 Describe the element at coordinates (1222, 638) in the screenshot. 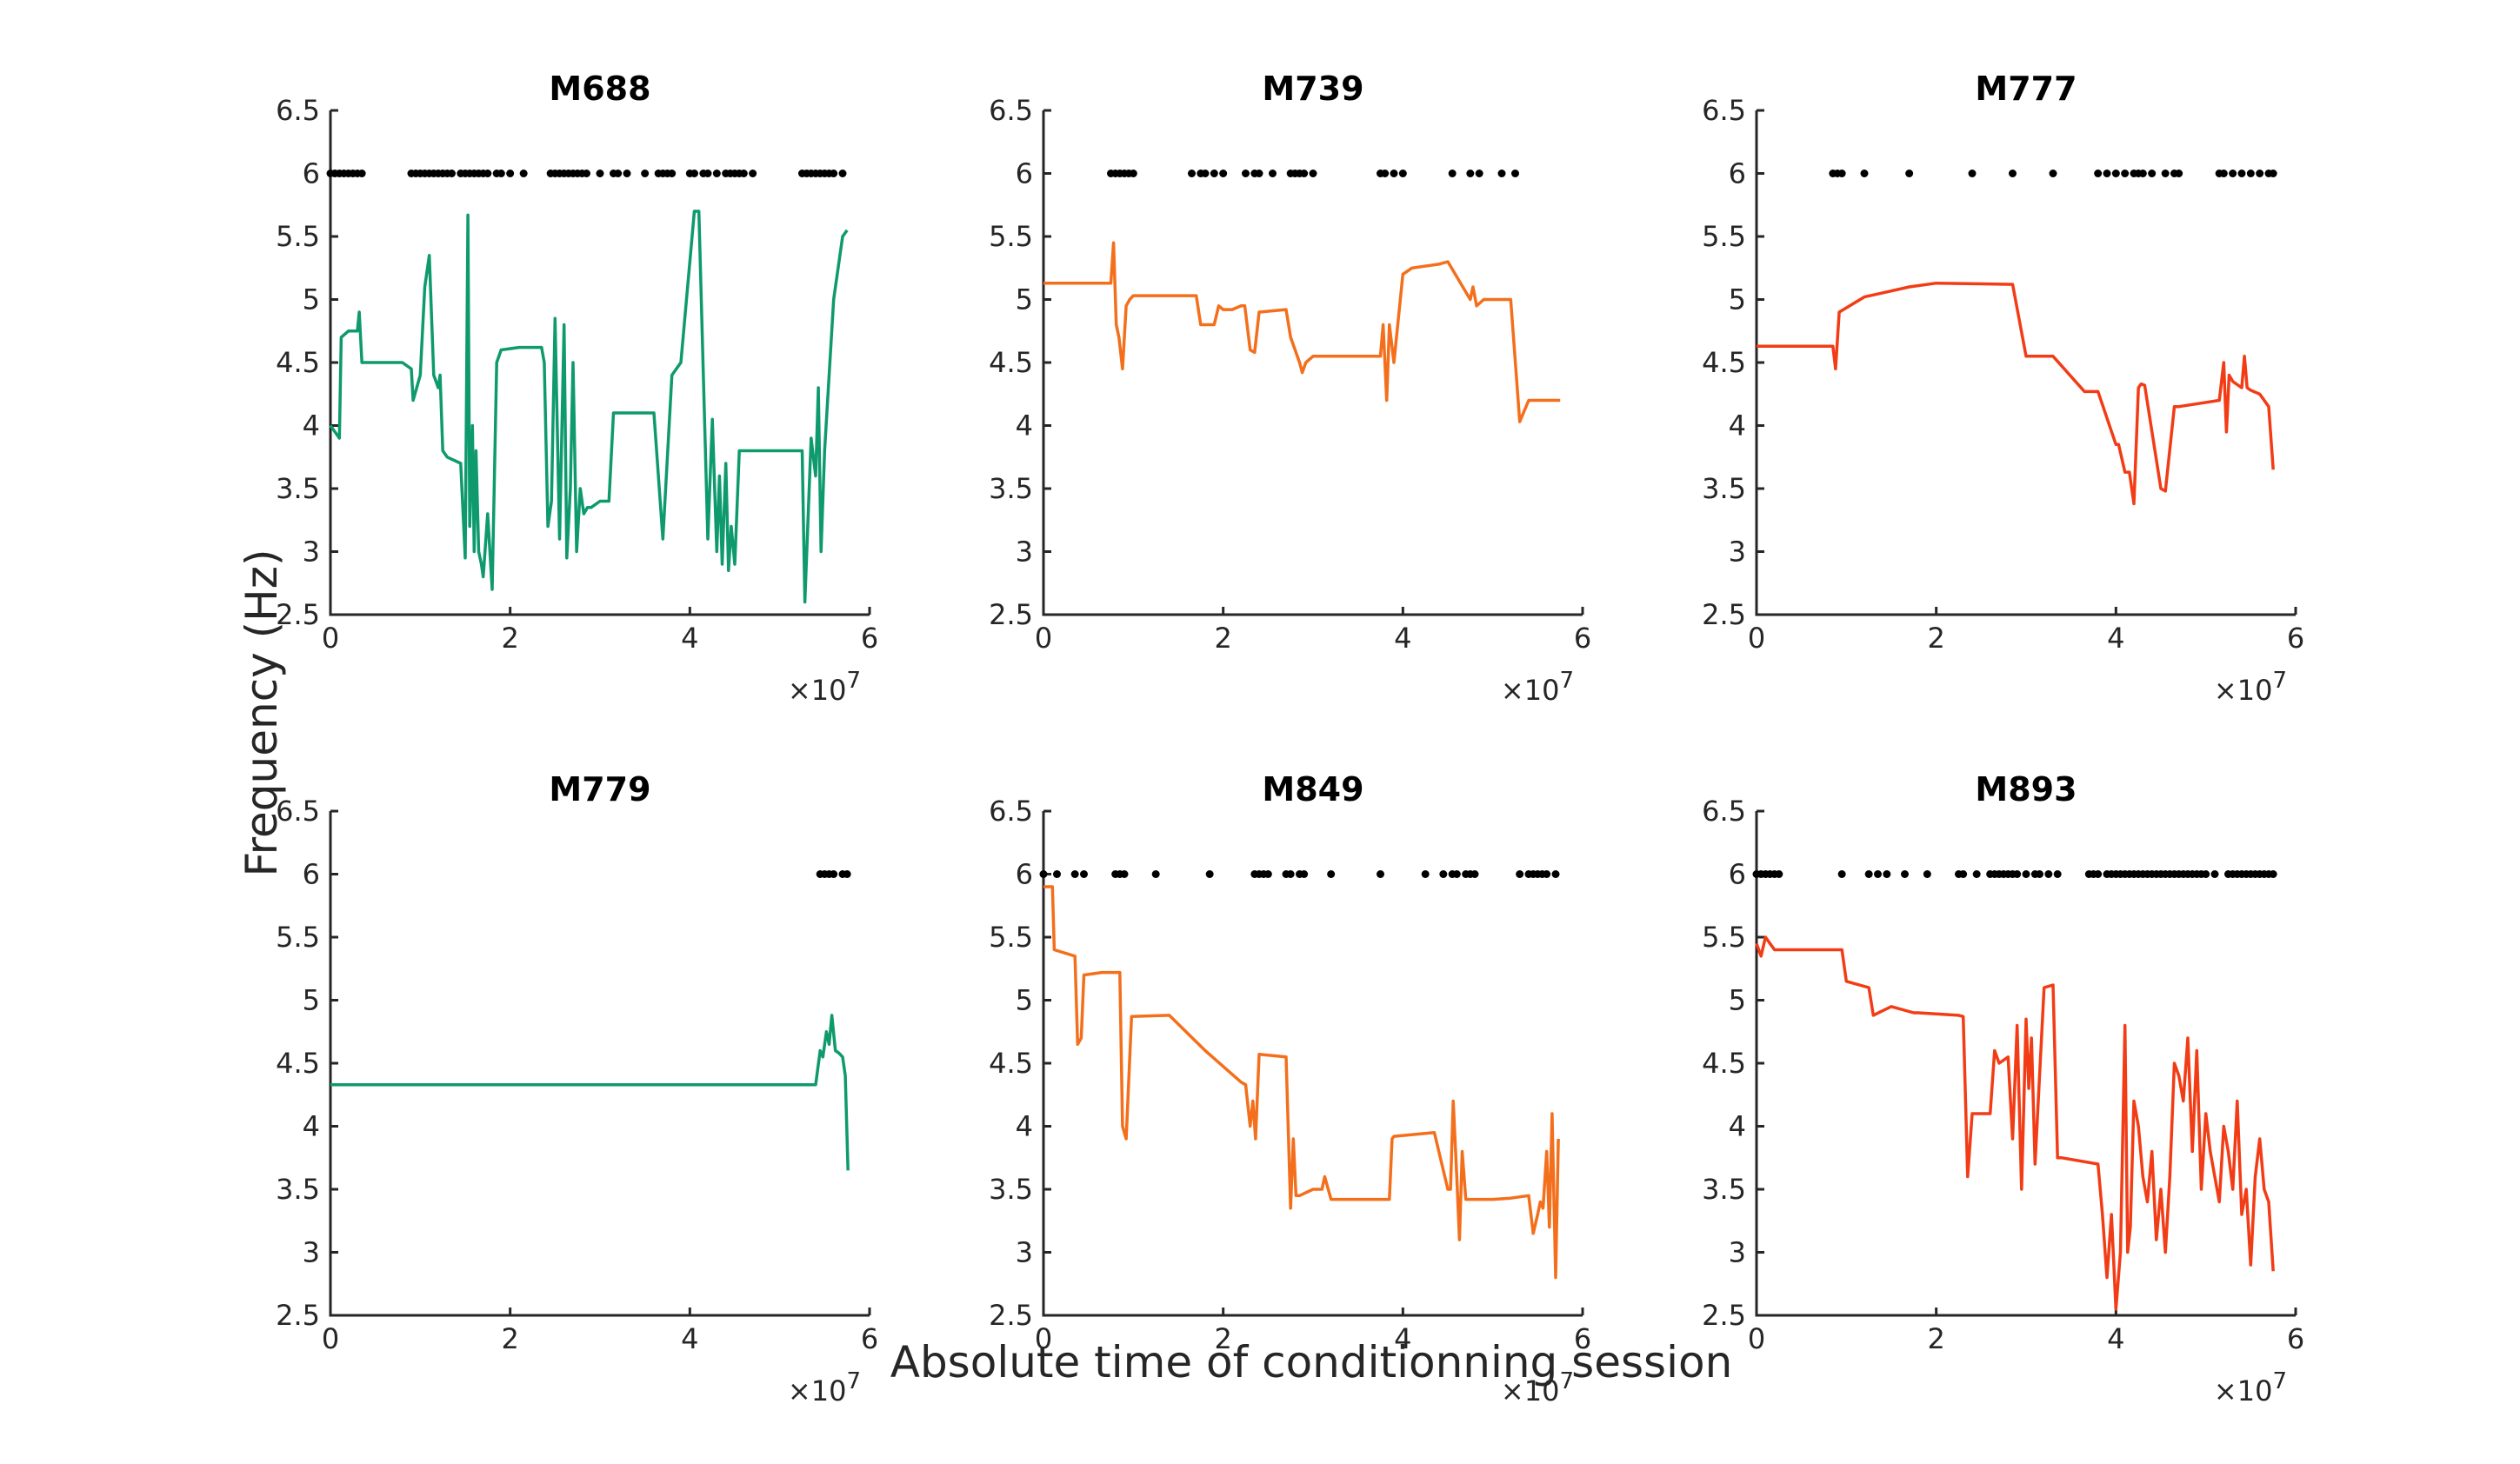

I see `x-tick-label: 2` at that location.